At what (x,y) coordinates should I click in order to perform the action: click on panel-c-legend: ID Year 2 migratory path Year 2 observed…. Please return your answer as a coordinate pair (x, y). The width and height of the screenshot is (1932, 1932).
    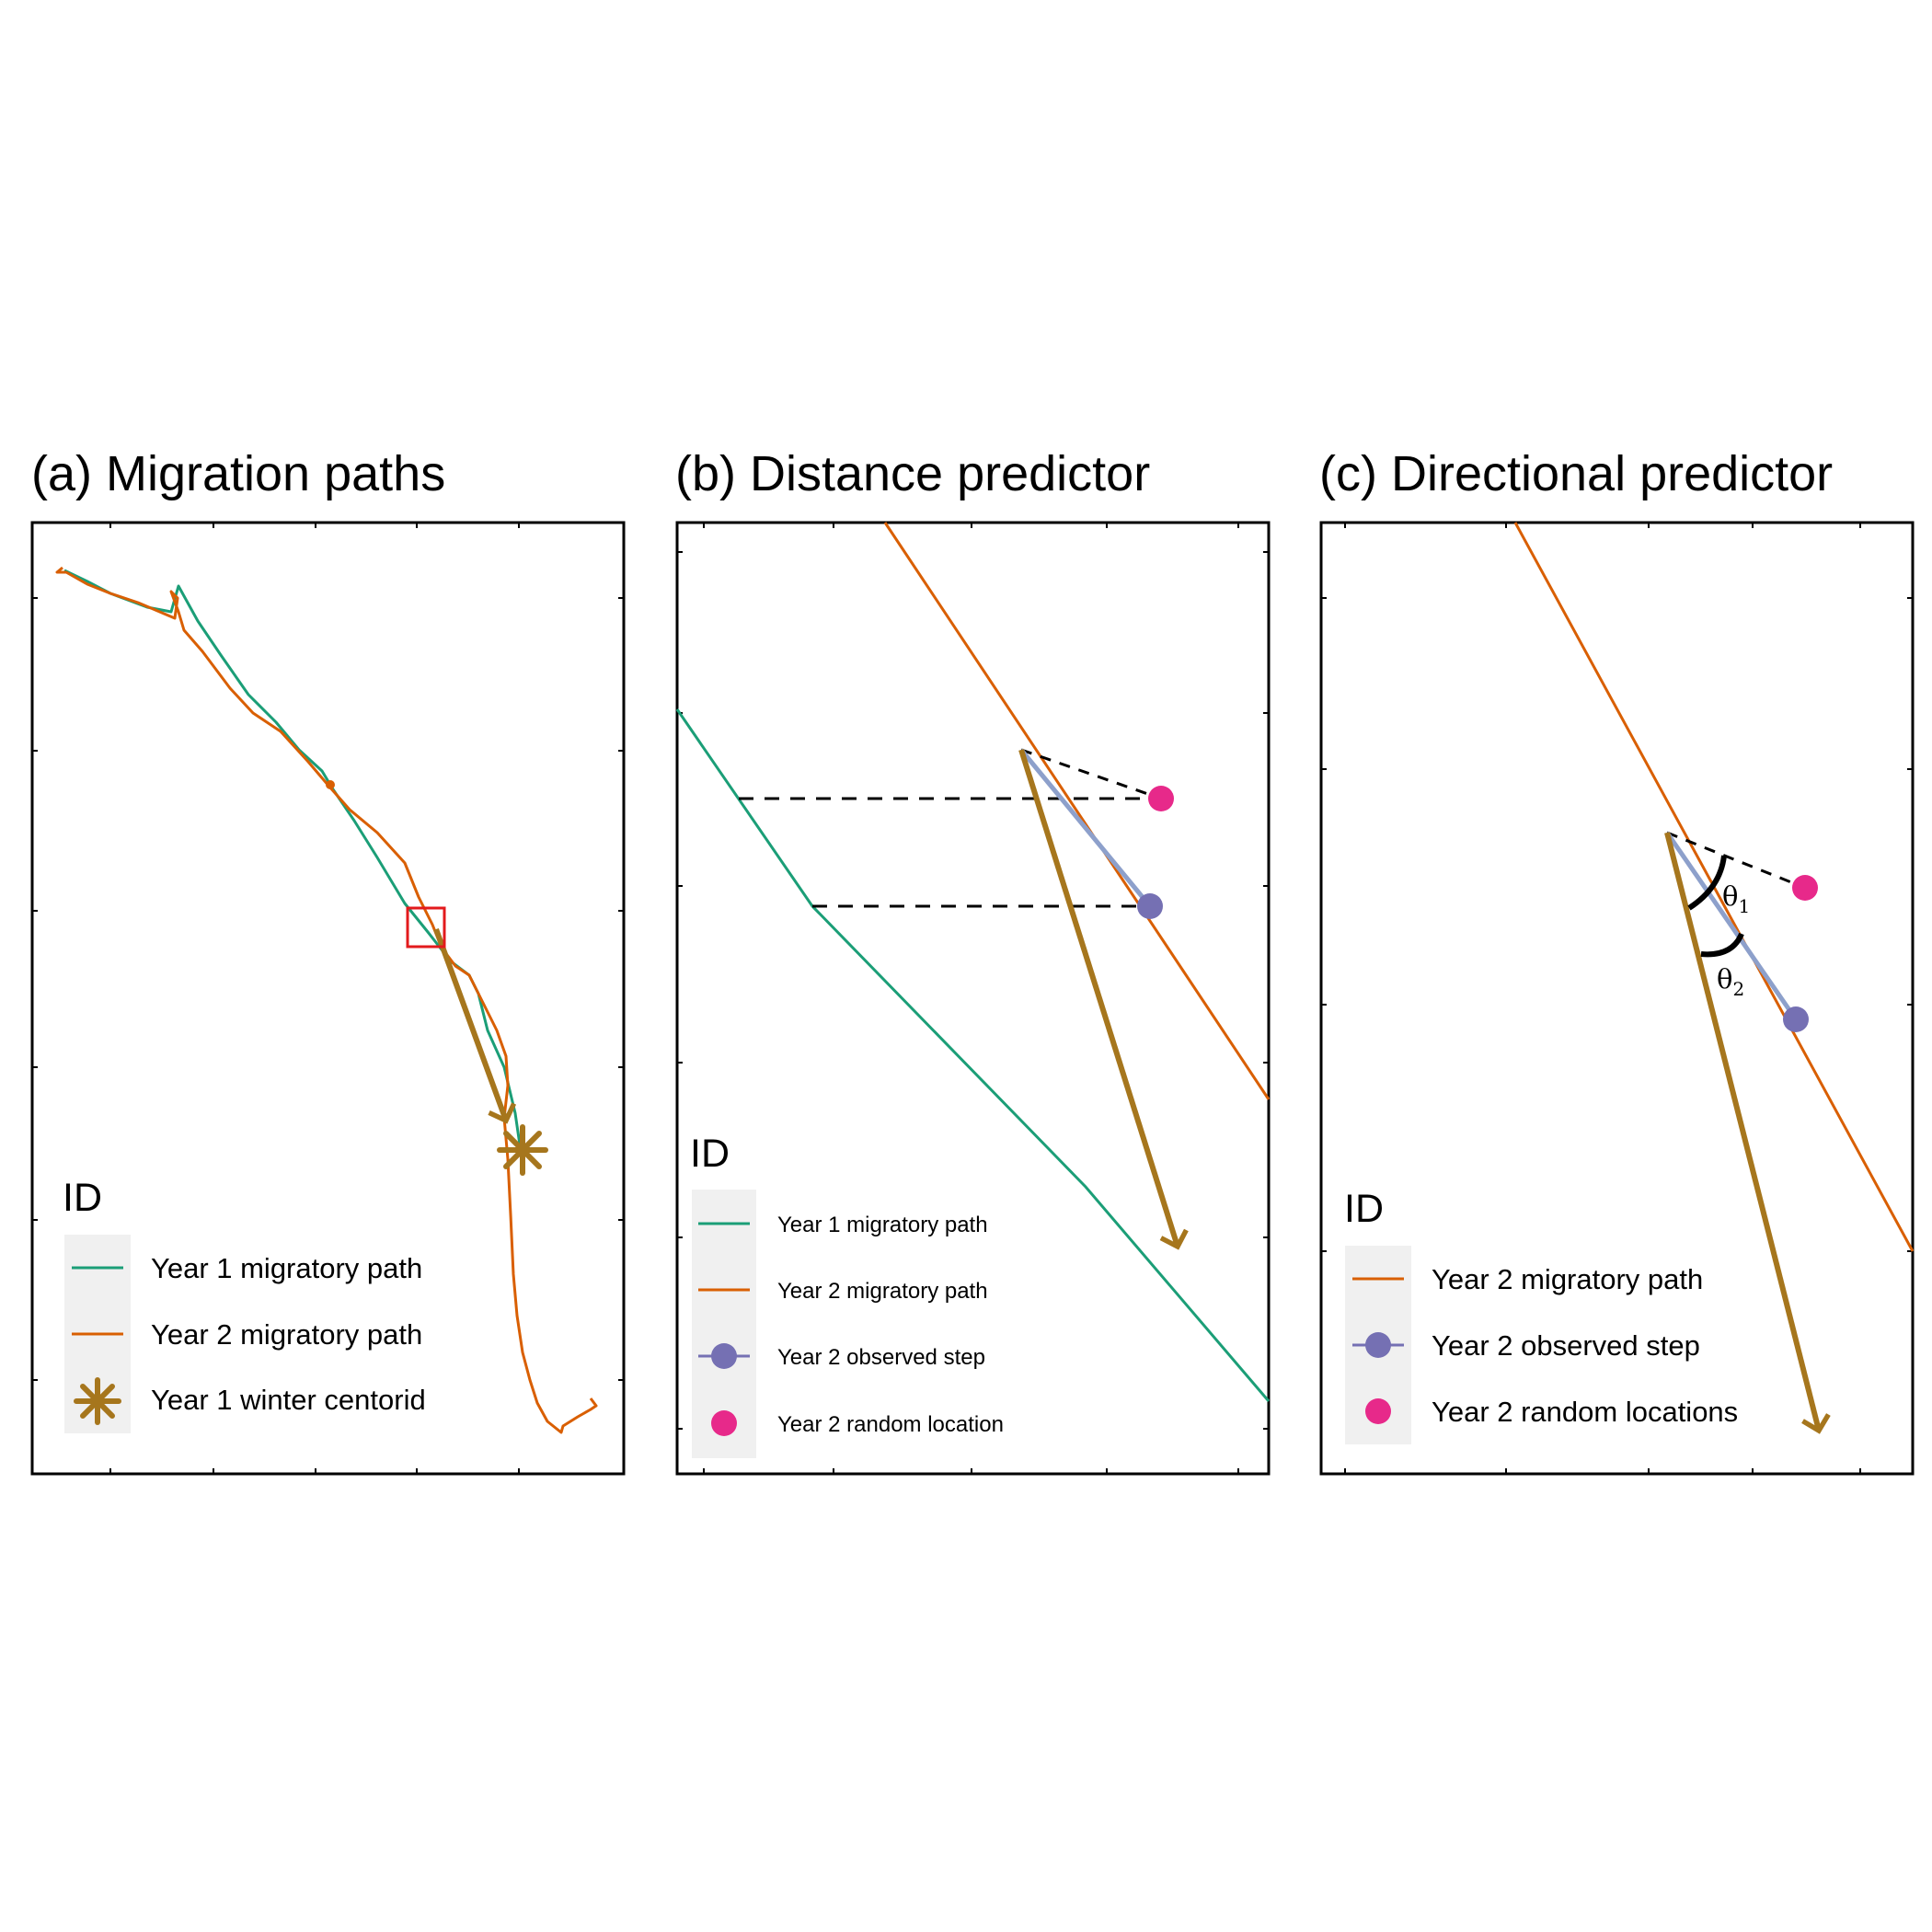
    Looking at the image, I should click on (1541, 1315).